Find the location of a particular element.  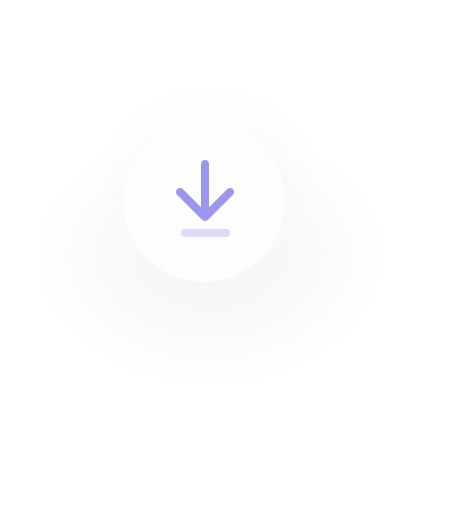

download-icon is located at coordinates (205, 198).